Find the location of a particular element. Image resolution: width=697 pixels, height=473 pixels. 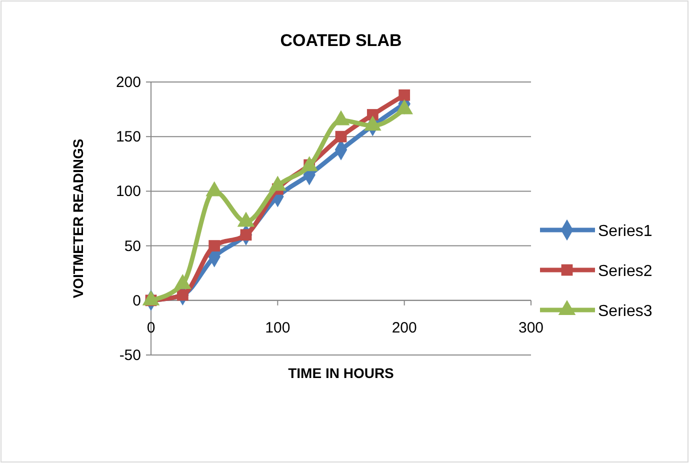

x-tick-label: 300 is located at coordinates (531, 327).